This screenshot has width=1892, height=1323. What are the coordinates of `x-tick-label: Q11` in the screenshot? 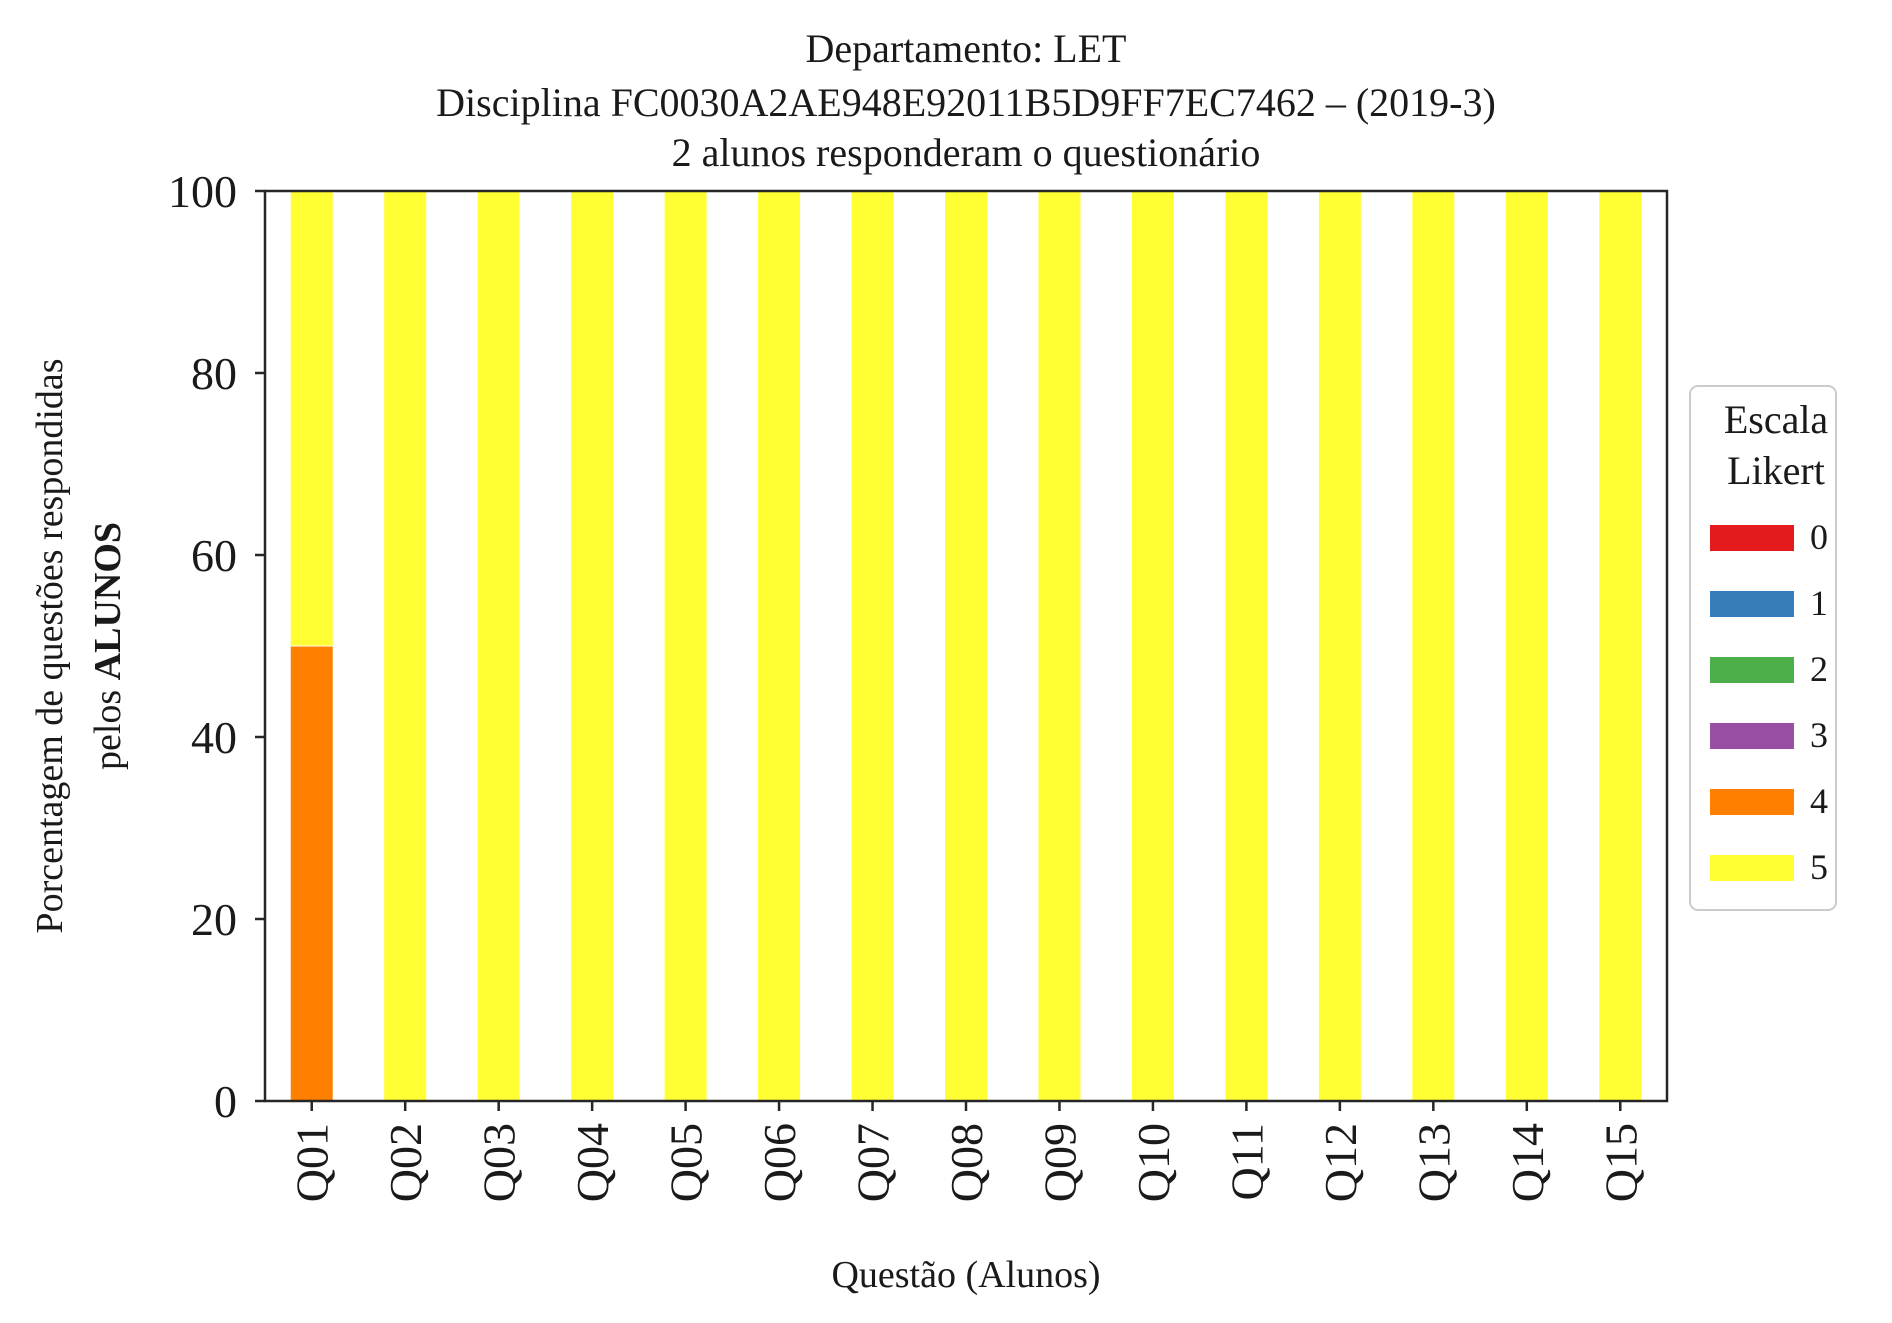 It's located at (1246, 1162).